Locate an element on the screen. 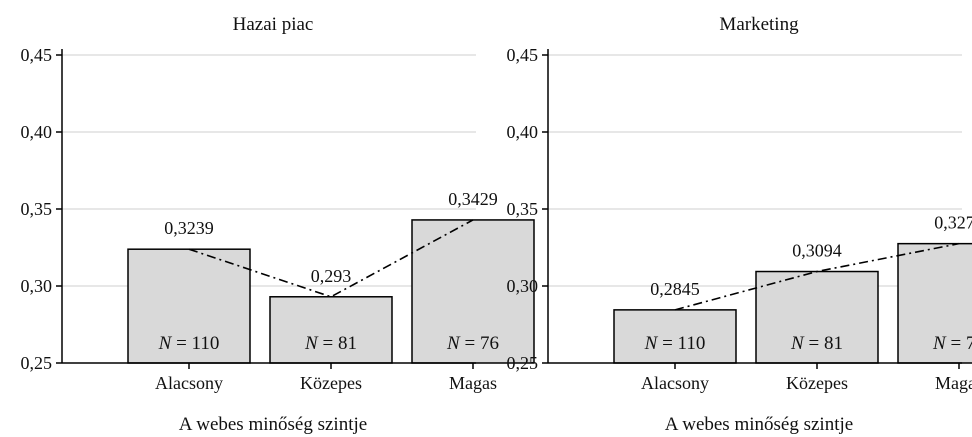  bar-közepes is located at coordinates (817, 317).